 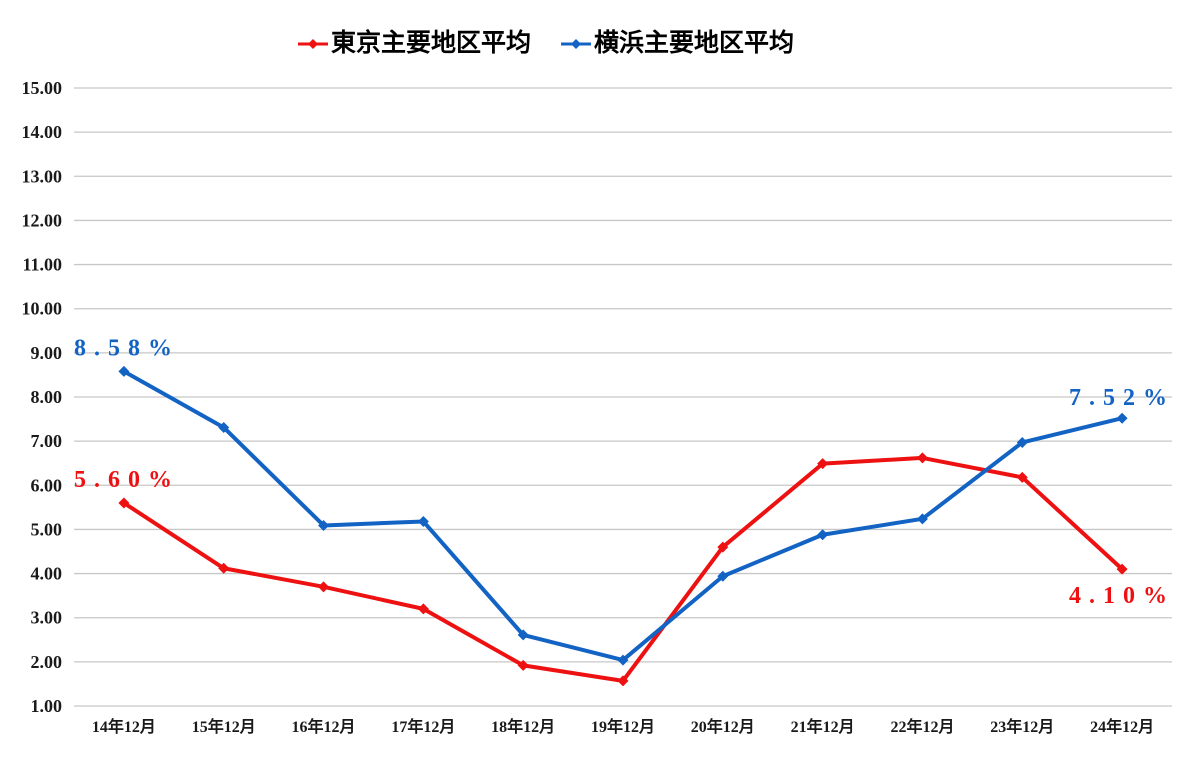 What do you see at coordinates (431, 43) in the screenshot?
I see `legend-label-tokyo: 東京主要地区平均` at bounding box center [431, 43].